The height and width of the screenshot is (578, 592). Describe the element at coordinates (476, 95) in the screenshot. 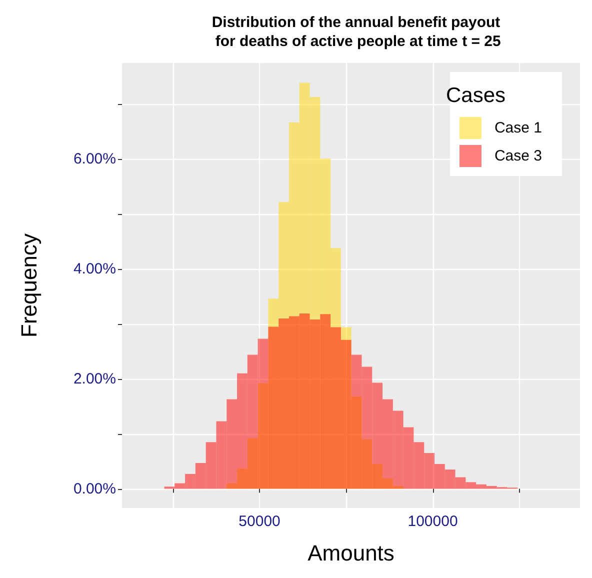

I see `legend-title: Cases` at that location.